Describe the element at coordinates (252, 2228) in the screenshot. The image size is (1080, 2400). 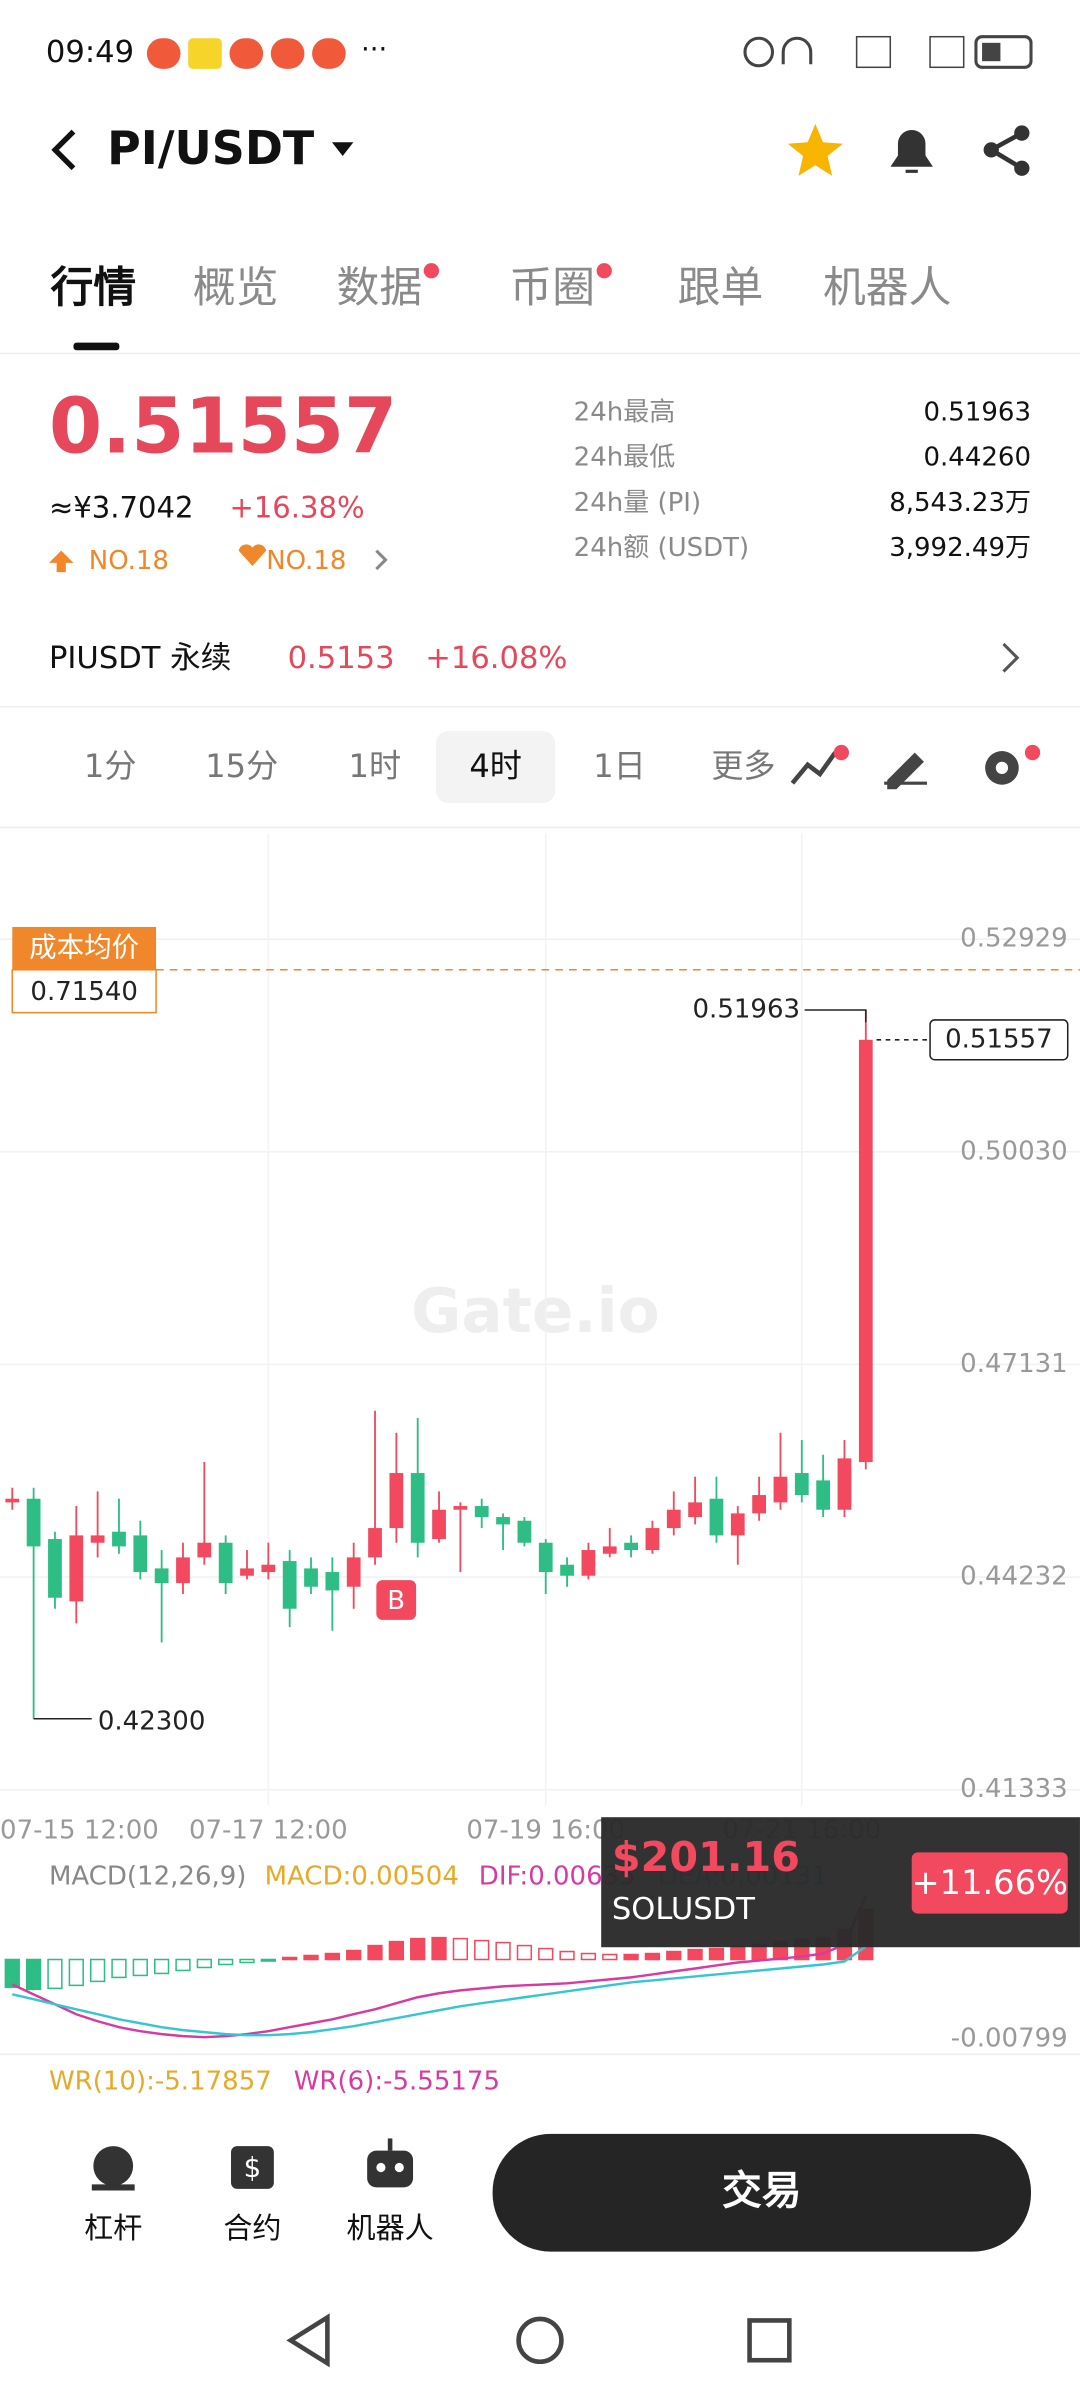
I see `nav-label: 合约` at that location.